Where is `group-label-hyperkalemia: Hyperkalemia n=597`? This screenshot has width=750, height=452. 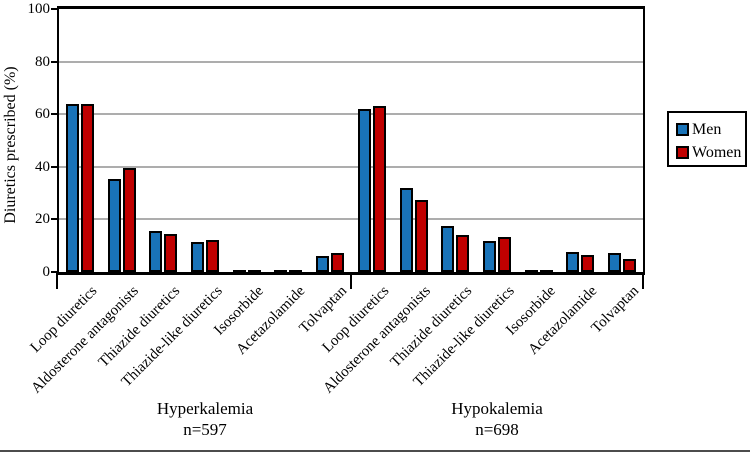 group-label-hyperkalemia: Hyperkalemia n=597 is located at coordinates (205, 419).